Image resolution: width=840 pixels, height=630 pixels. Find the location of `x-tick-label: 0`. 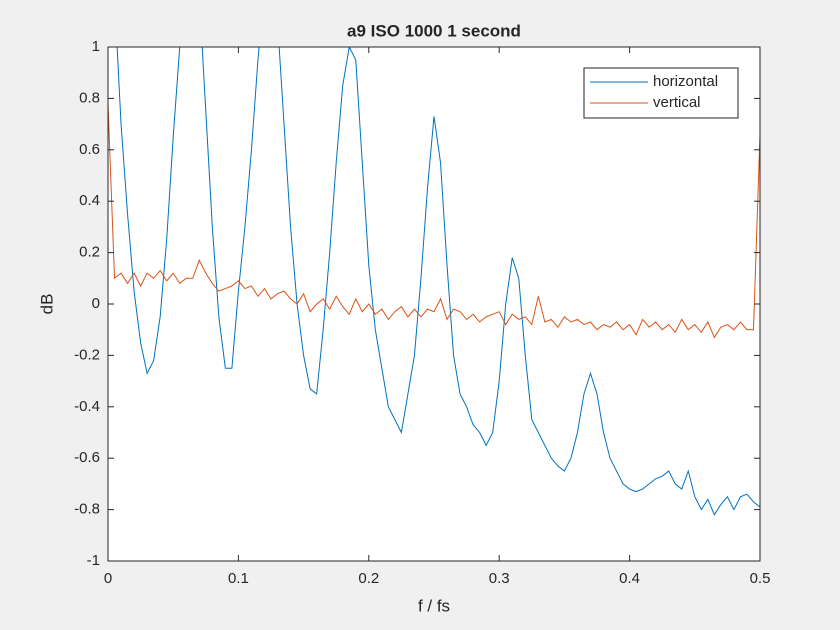

x-tick-label: 0 is located at coordinates (108, 578).